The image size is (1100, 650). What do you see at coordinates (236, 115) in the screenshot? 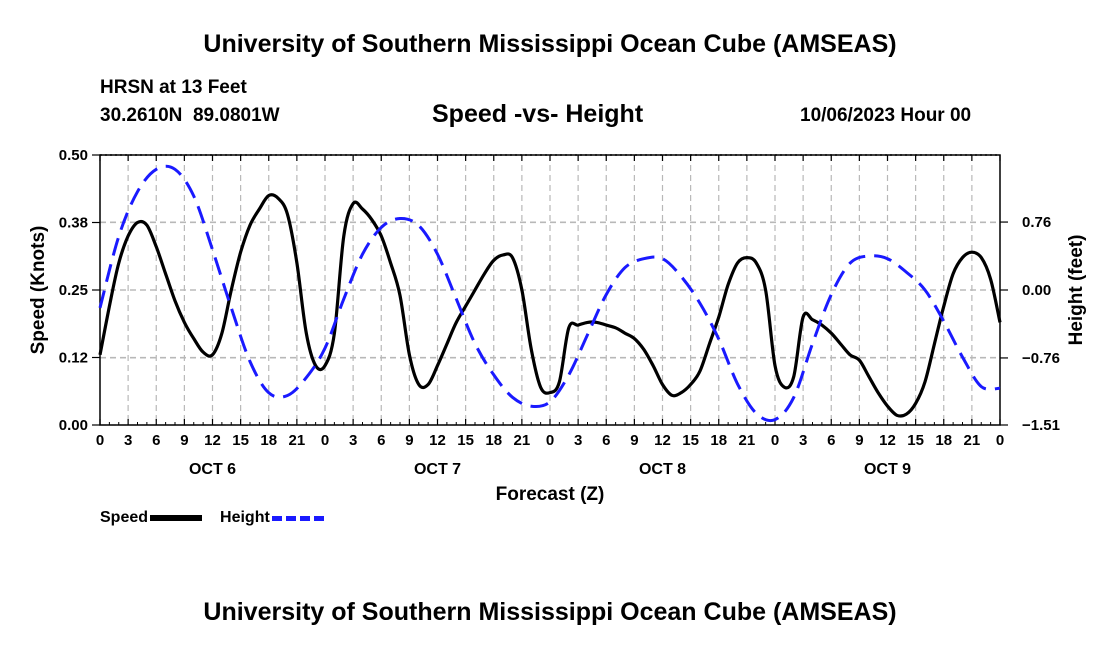
I see `longitude: 89.0801W` at bounding box center [236, 115].